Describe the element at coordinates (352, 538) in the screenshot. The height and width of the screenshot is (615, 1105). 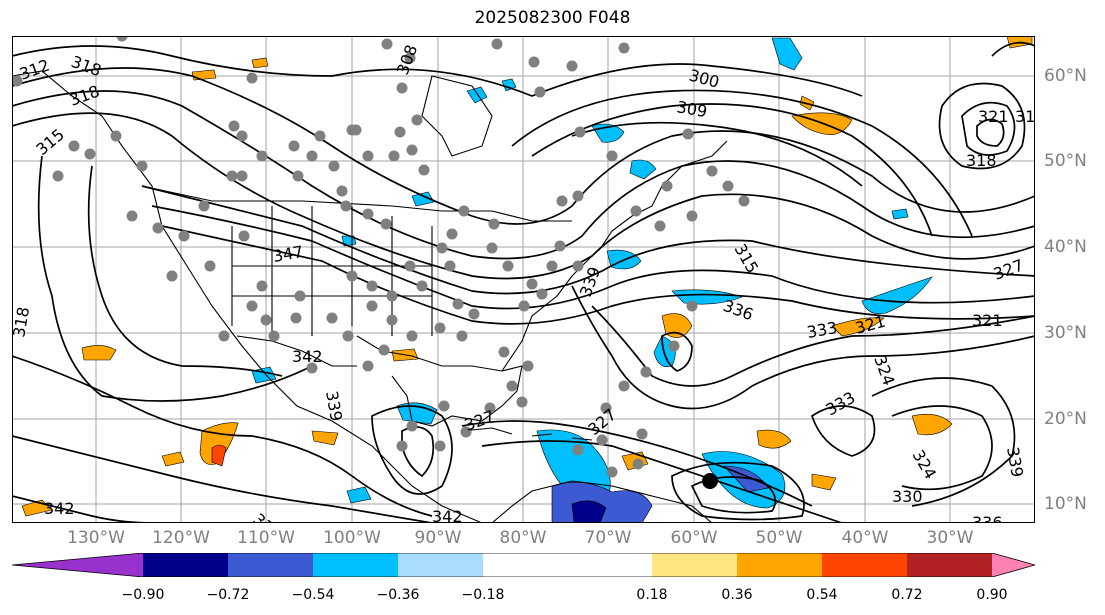
I see `lon-label-100w: 100°W` at that location.